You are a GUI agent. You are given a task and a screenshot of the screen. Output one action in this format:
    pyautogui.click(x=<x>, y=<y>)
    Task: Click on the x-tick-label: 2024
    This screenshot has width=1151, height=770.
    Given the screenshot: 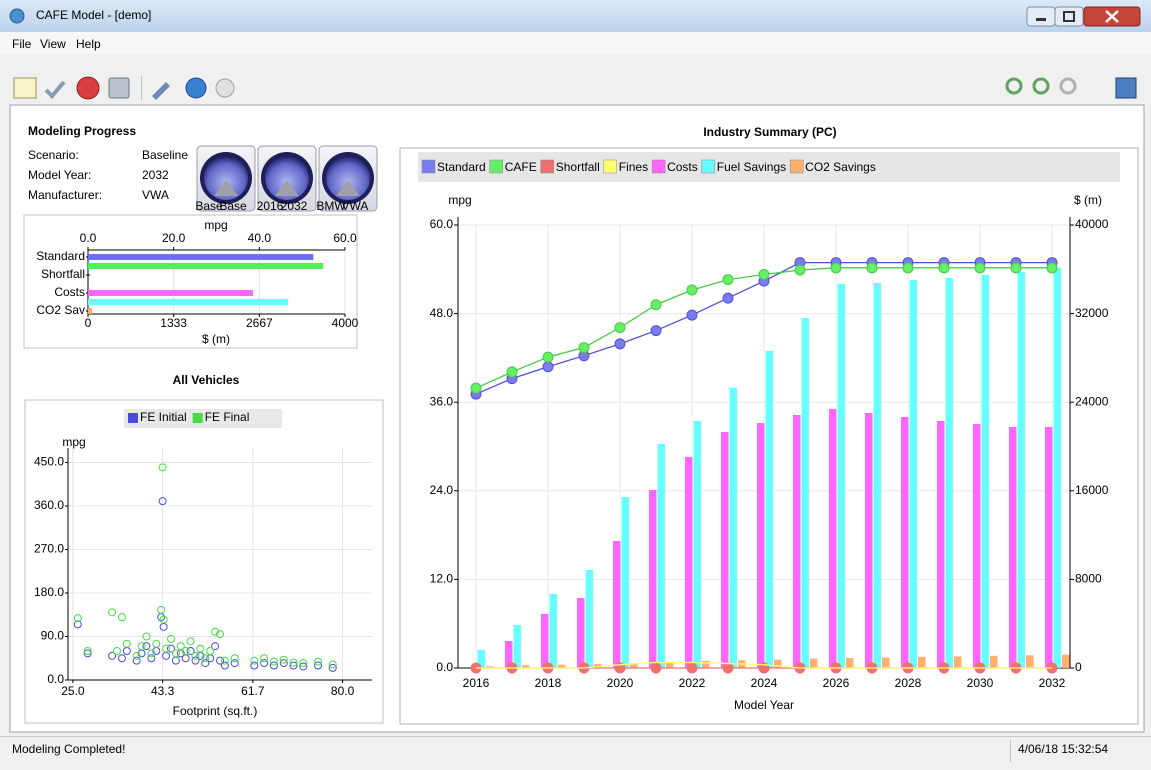 What is the action you would take?
    pyautogui.click(x=764, y=683)
    